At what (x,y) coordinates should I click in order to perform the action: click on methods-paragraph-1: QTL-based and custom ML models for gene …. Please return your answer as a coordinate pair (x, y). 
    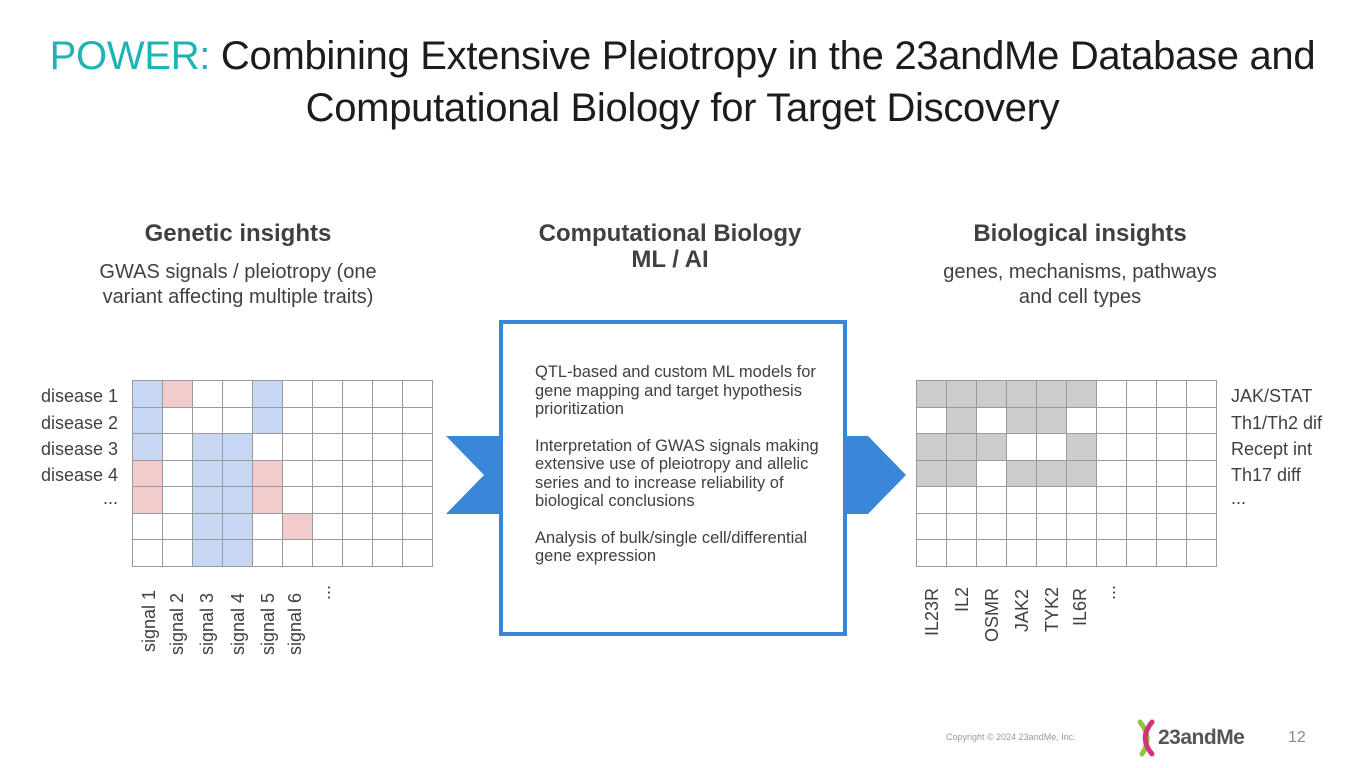
    Looking at the image, I should click on (675, 390).